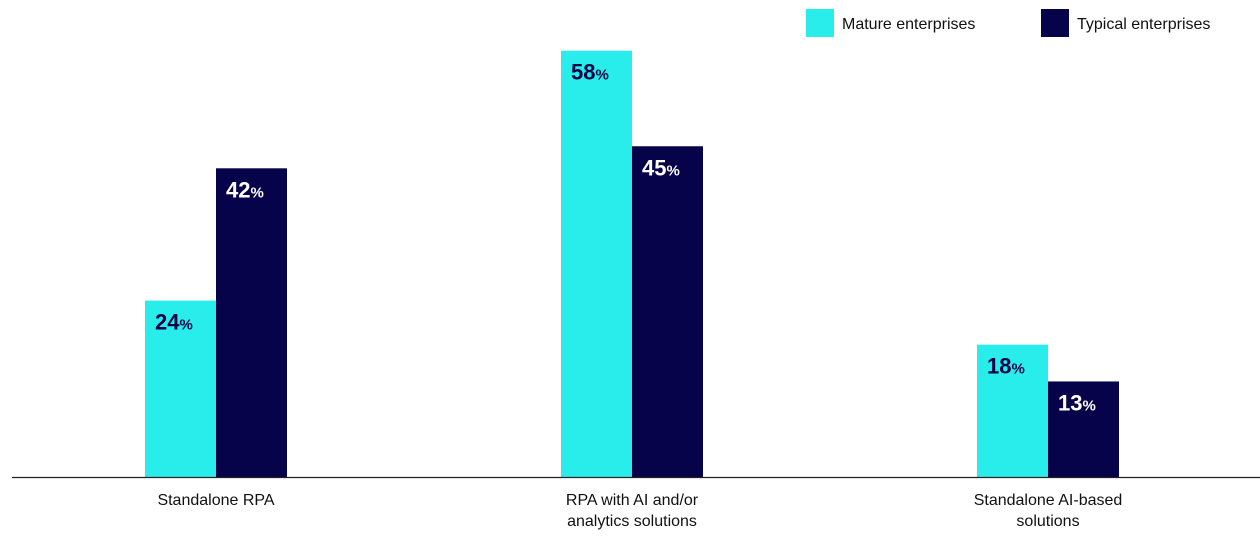  I want to click on legend-item-mature-enterprises: Mature enterprises, so click(890, 23).